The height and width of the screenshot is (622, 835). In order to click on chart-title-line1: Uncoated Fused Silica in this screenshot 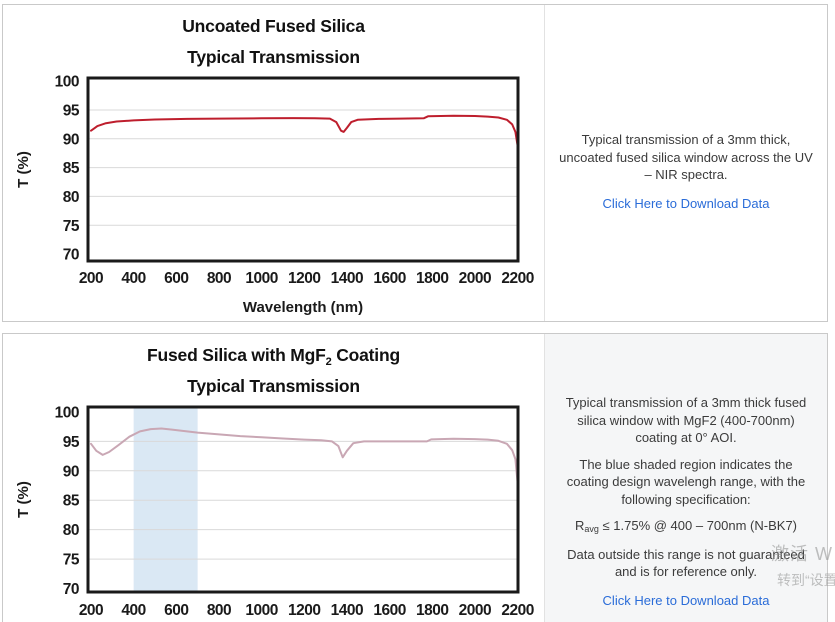, I will do `click(273, 26)`.